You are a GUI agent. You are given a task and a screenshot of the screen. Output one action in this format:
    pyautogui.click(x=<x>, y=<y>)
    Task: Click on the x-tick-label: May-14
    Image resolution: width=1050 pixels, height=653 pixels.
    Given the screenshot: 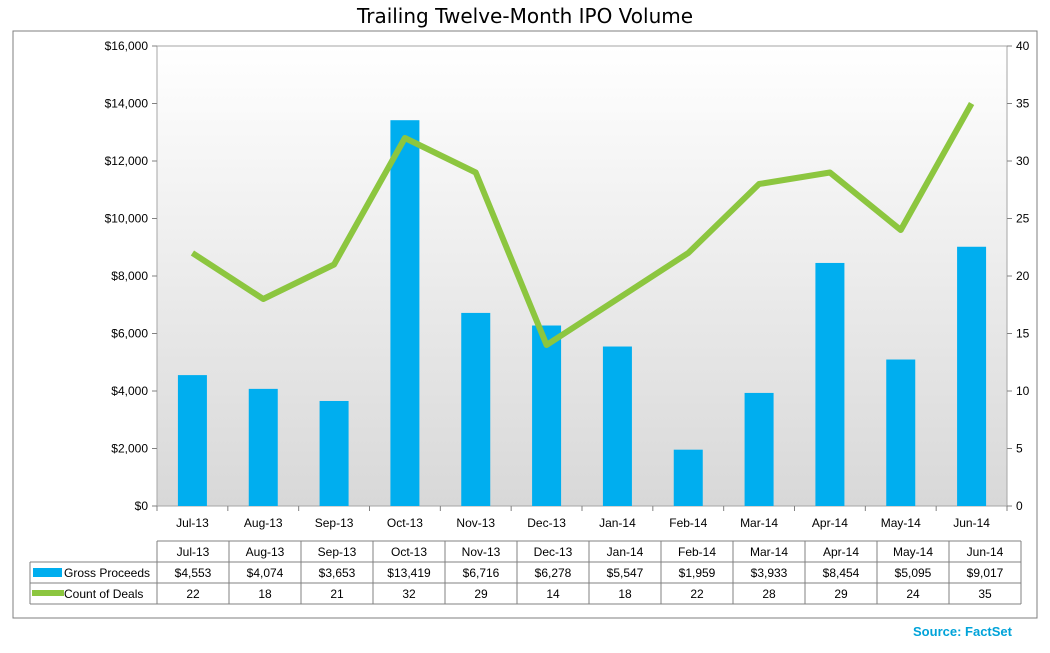 What is the action you would take?
    pyautogui.click(x=901, y=523)
    